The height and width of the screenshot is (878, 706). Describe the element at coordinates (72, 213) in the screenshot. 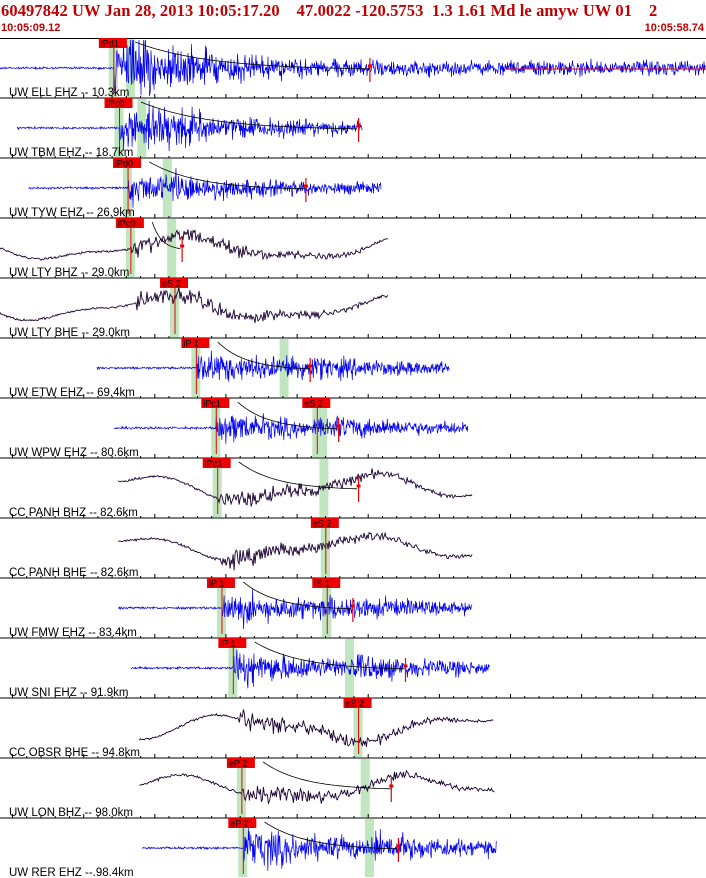

I see `station-label-2: UW TYW EHZ -- 26.9km` at that location.